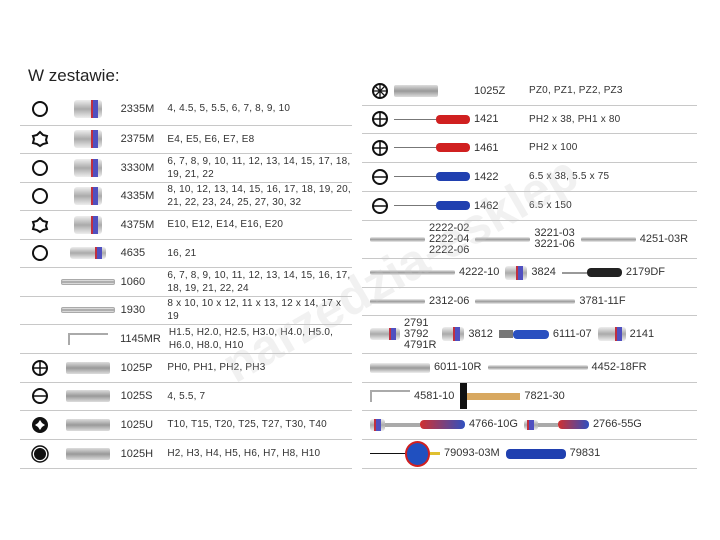 This screenshot has width=720, height=540. I want to click on product-code: 1930, so click(133, 310).